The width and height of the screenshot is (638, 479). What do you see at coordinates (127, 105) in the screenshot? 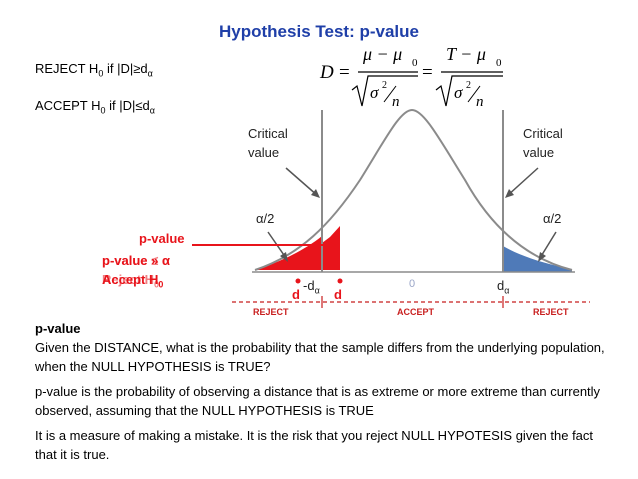
I see `accept-rule-condition: if |D|≤d` at bounding box center [127, 105].